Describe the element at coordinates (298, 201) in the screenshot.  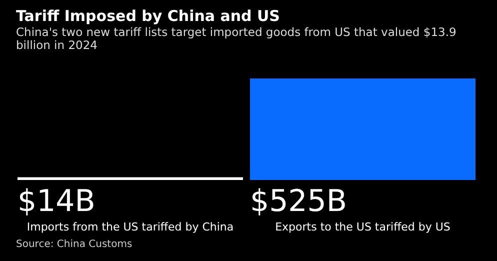
I see `data-label: $525B` at that location.